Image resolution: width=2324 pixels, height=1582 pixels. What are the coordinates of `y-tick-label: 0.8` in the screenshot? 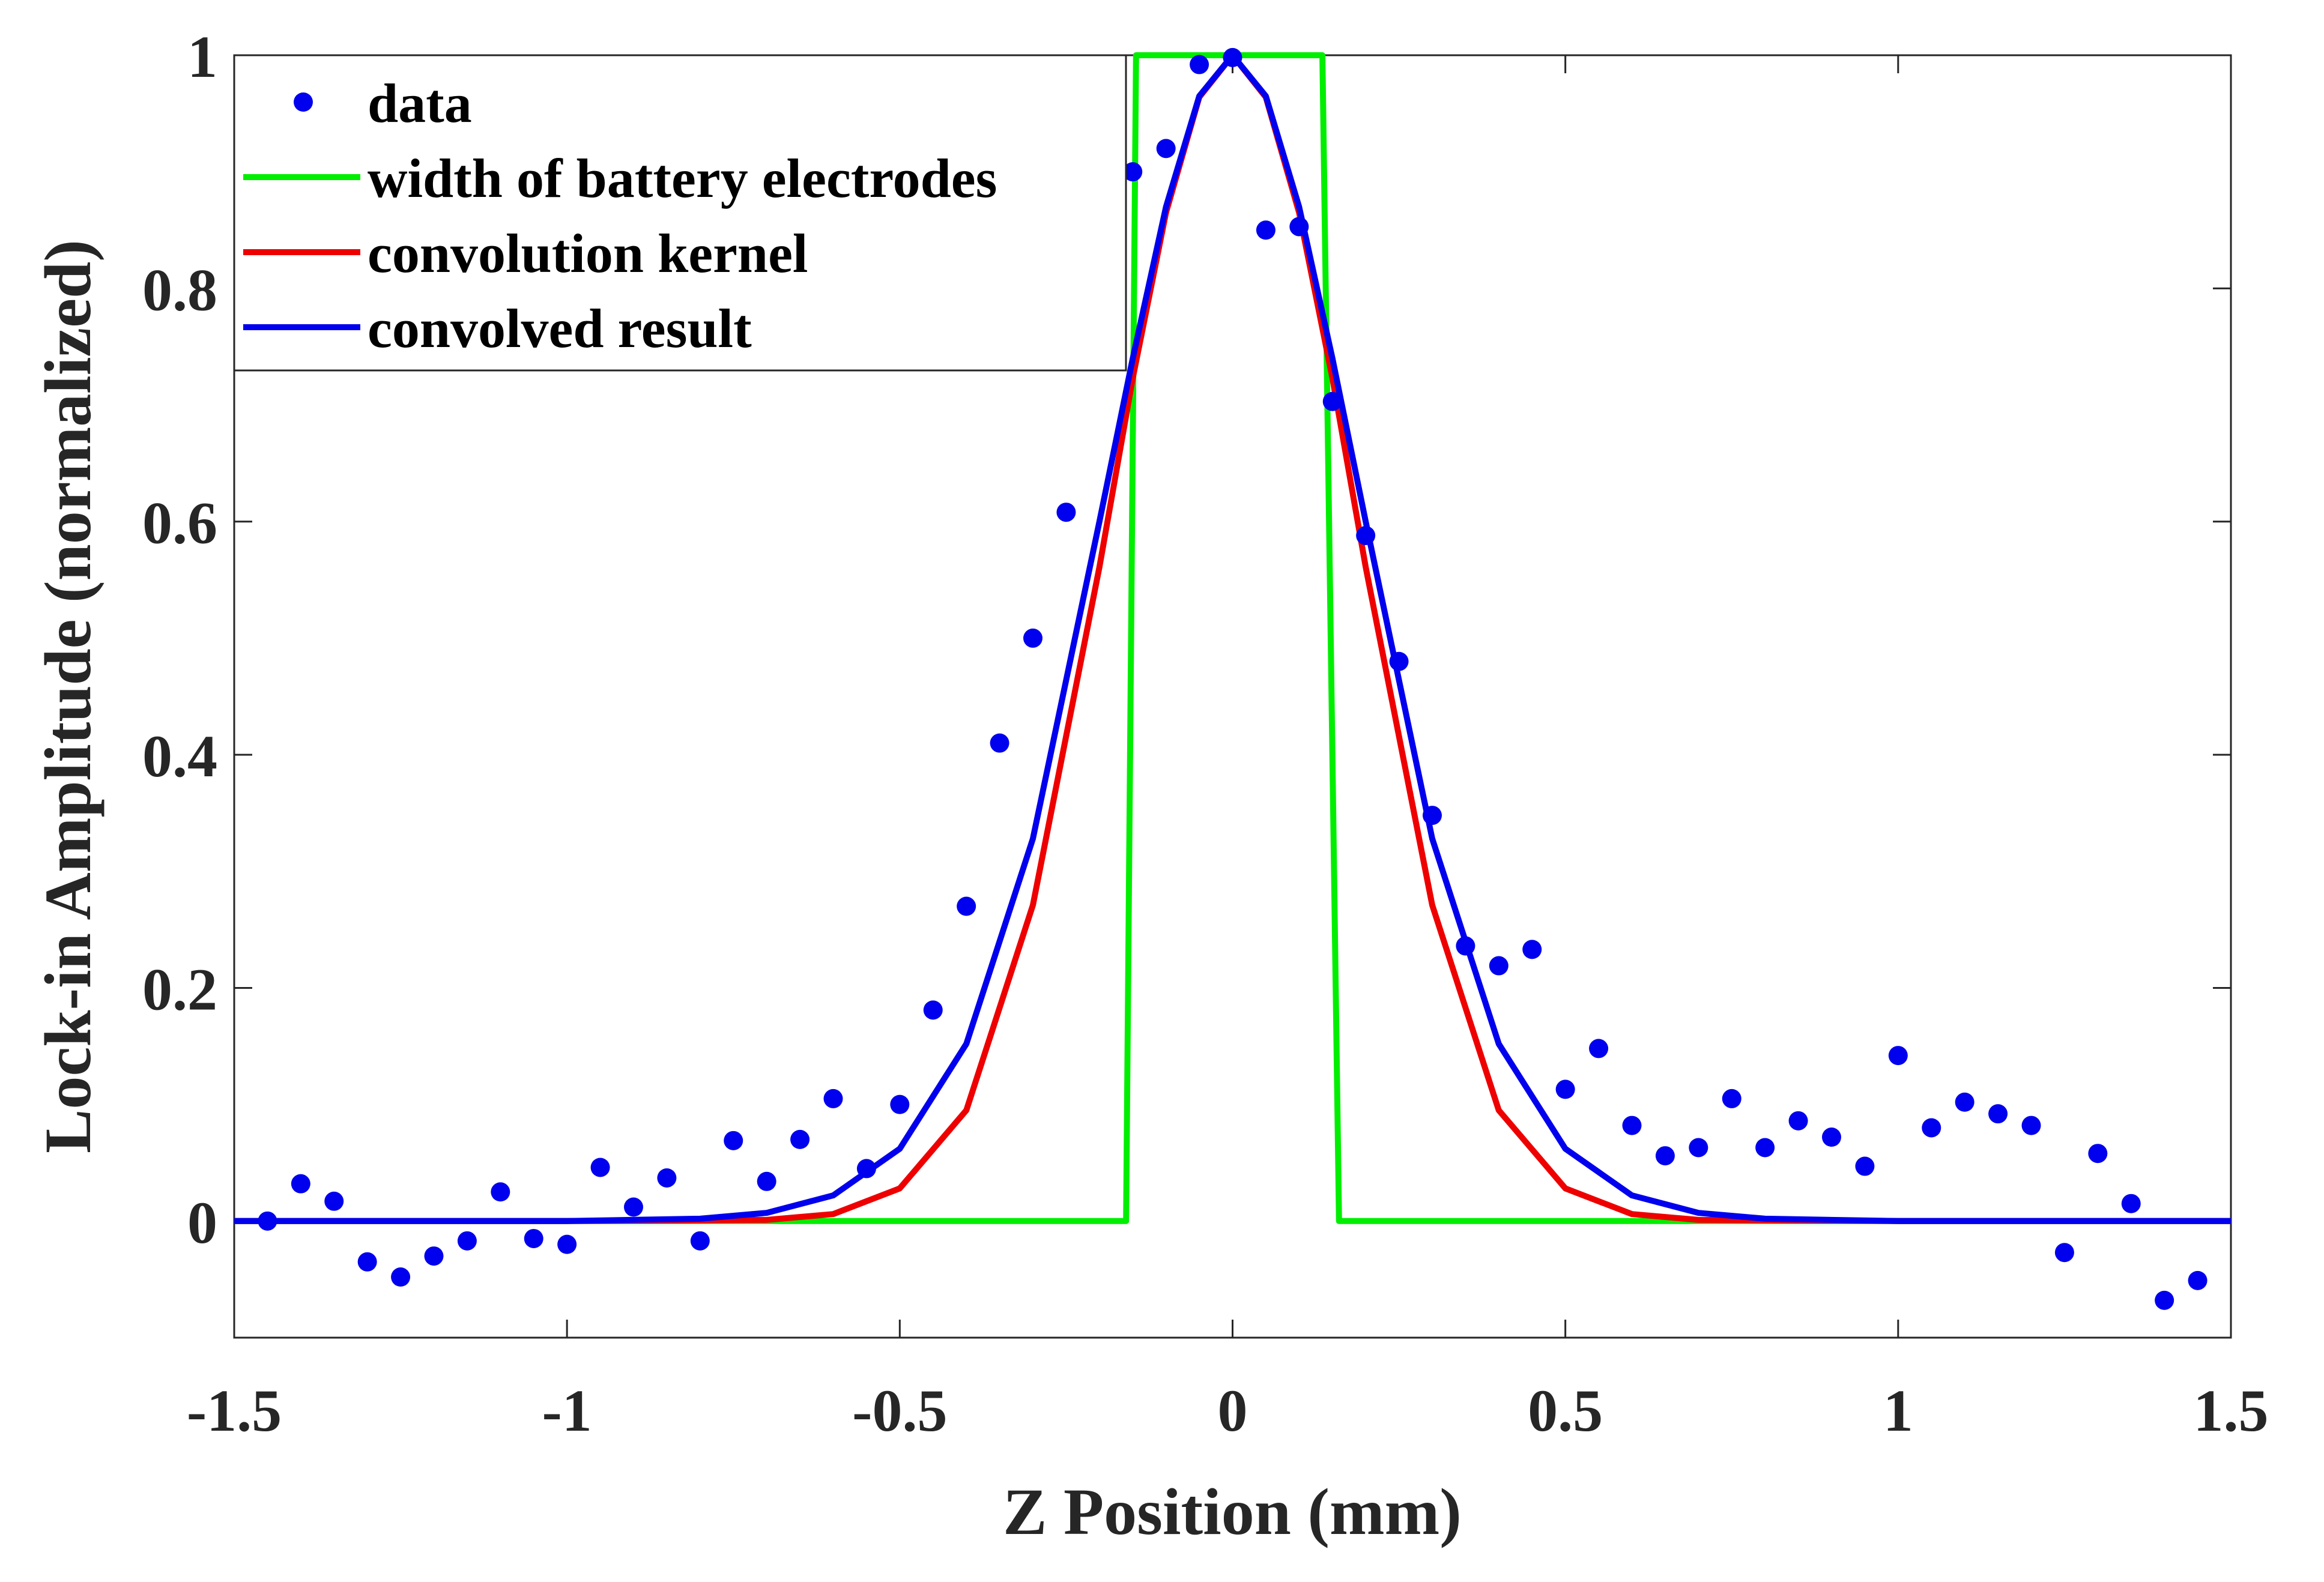 It's located at (179, 289).